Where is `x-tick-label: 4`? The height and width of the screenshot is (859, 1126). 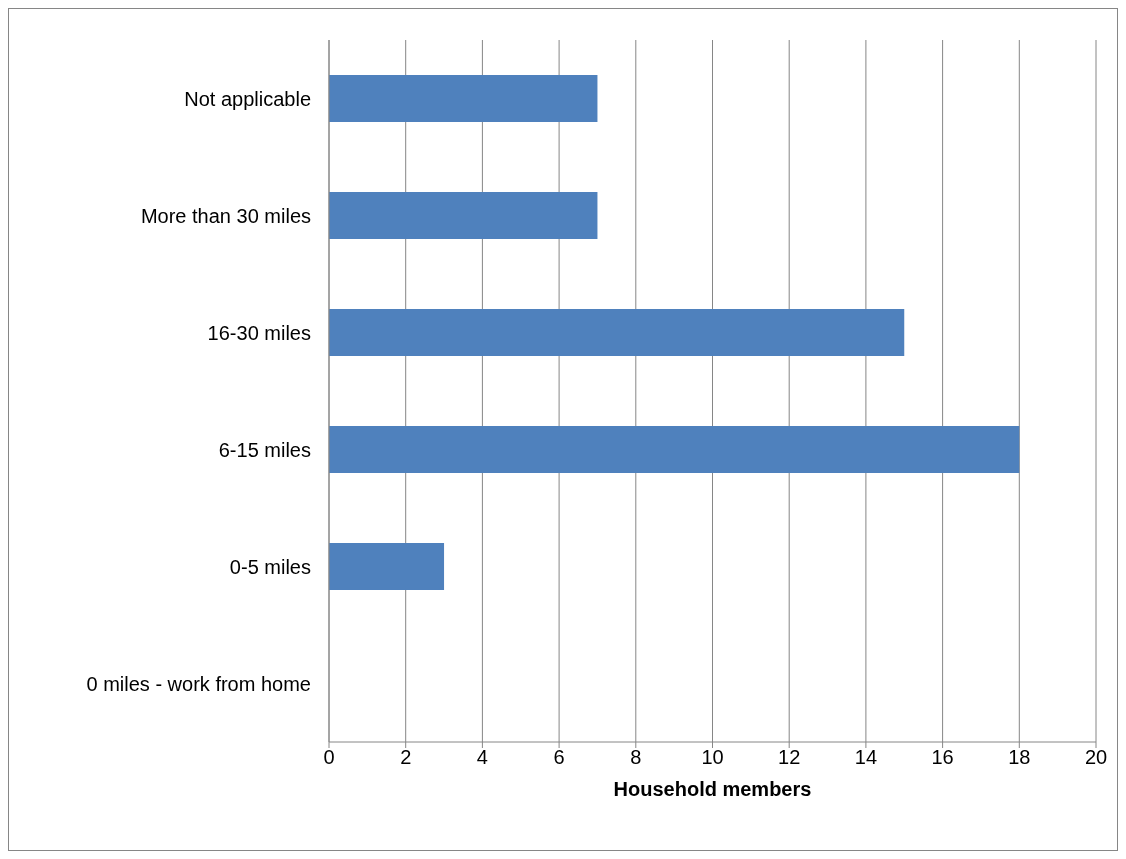 x-tick-label: 4 is located at coordinates (482, 757).